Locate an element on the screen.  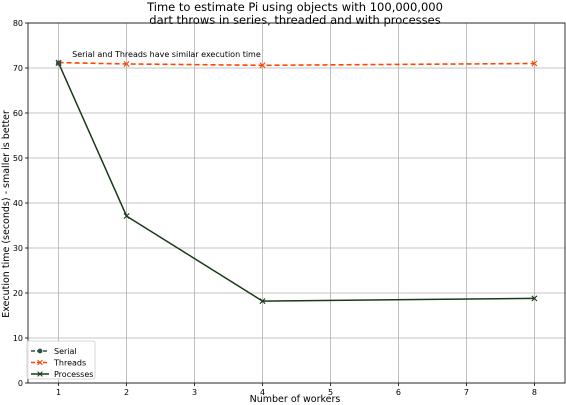
y-tick-label: 60 is located at coordinates (18, 113).